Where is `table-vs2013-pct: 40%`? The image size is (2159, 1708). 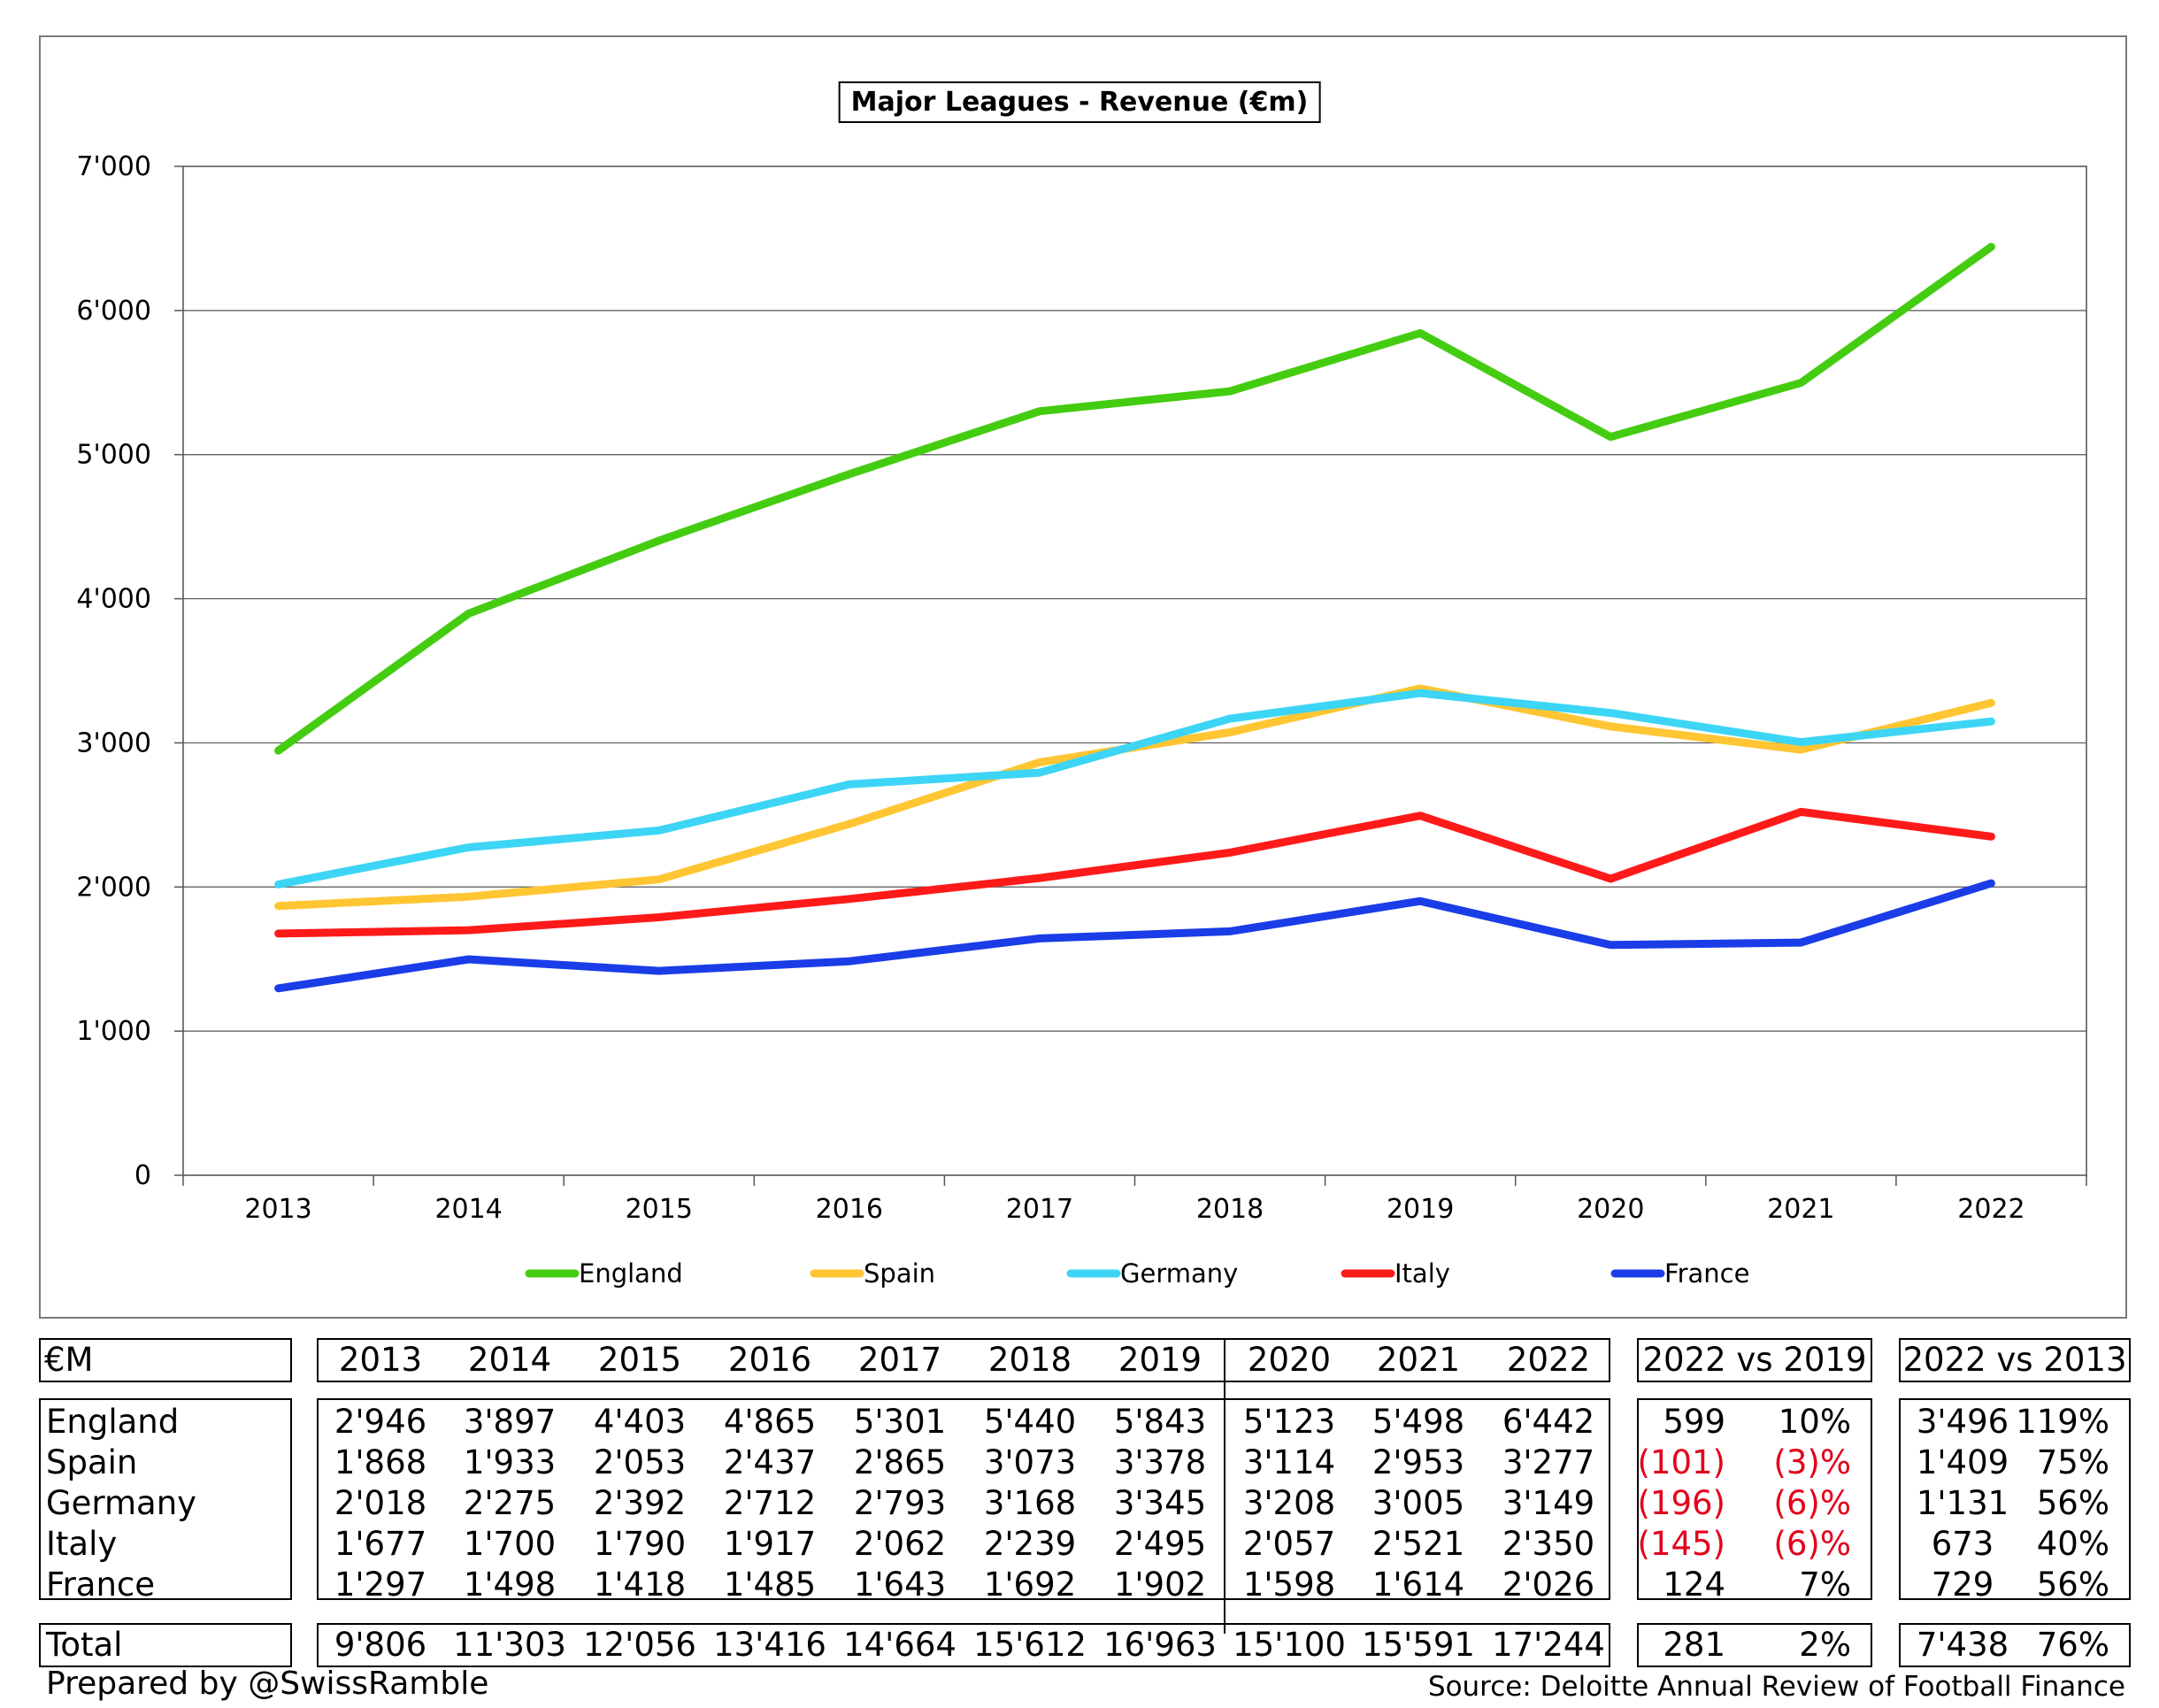 table-vs2013-pct: 40% is located at coordinates (2072, 1544).